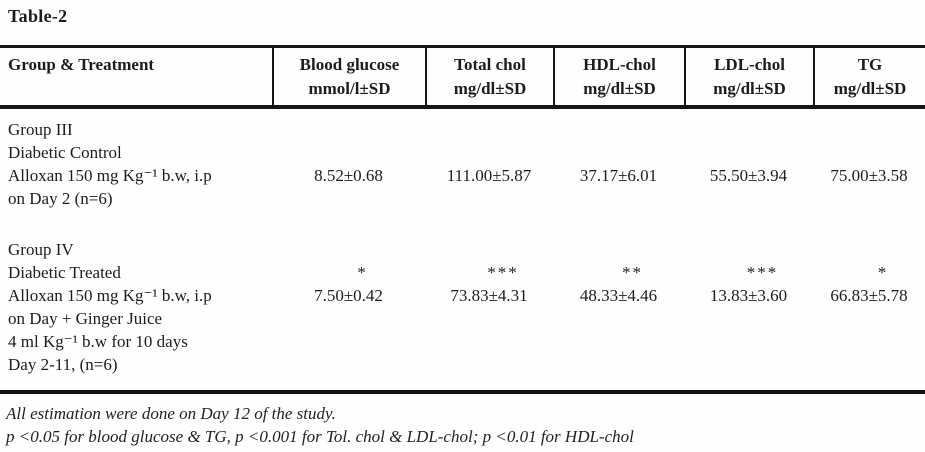 This screenshot has height=452, width=925. I want to click on header-col-hdl-chol: HDL-chol mg/dl±SD, so click(618, 76).